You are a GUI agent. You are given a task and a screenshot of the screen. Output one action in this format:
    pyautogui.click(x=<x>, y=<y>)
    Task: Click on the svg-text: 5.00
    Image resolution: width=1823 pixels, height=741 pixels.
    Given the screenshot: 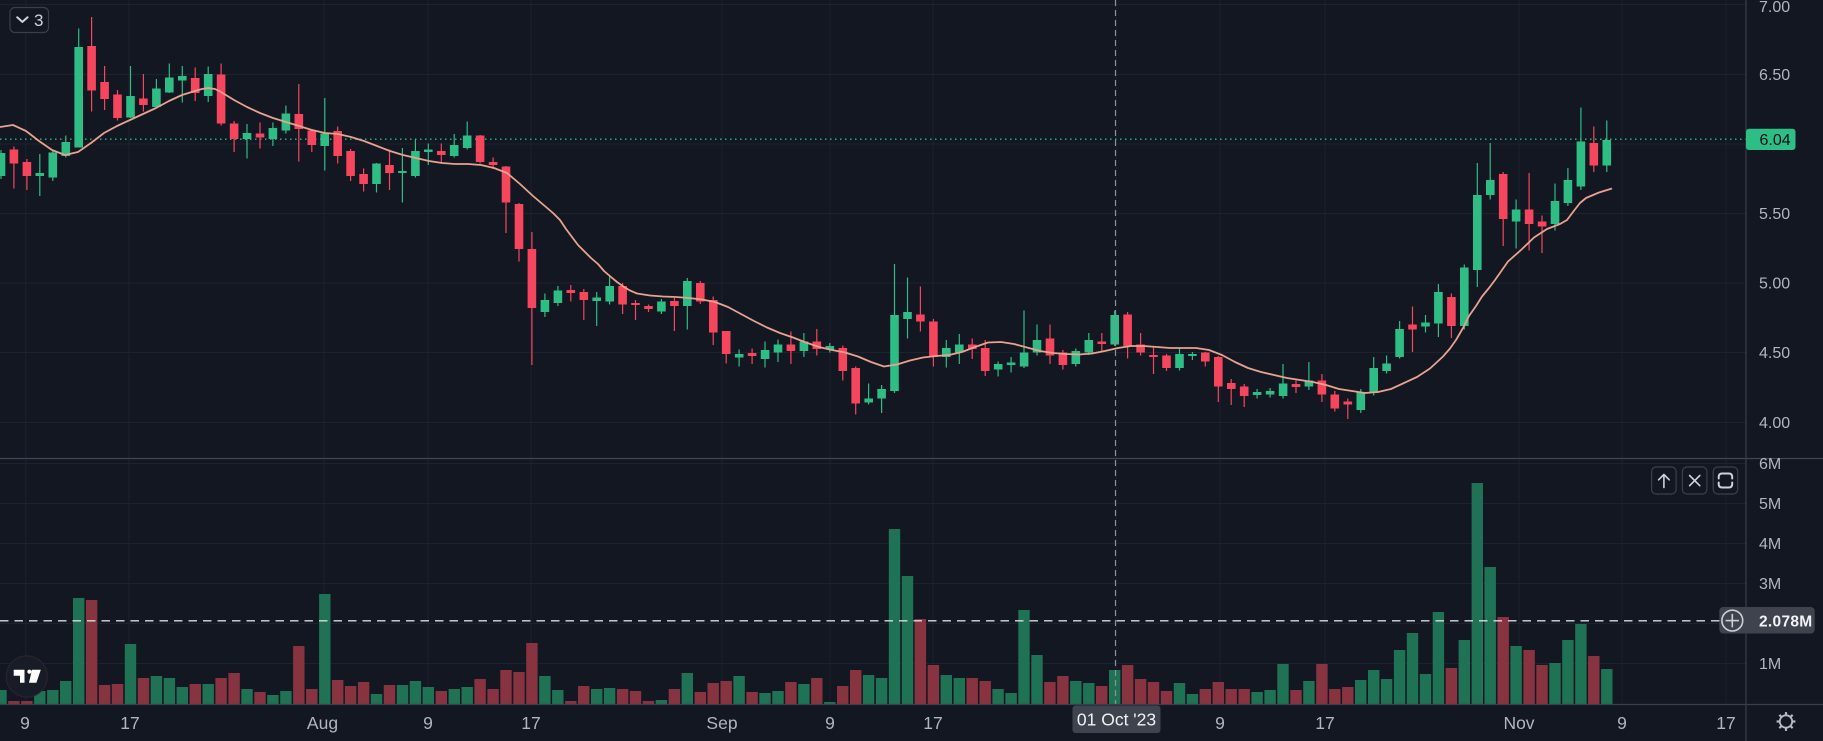 What is the action you would take?
    pyautogui.click(x=1774, y=284)
    